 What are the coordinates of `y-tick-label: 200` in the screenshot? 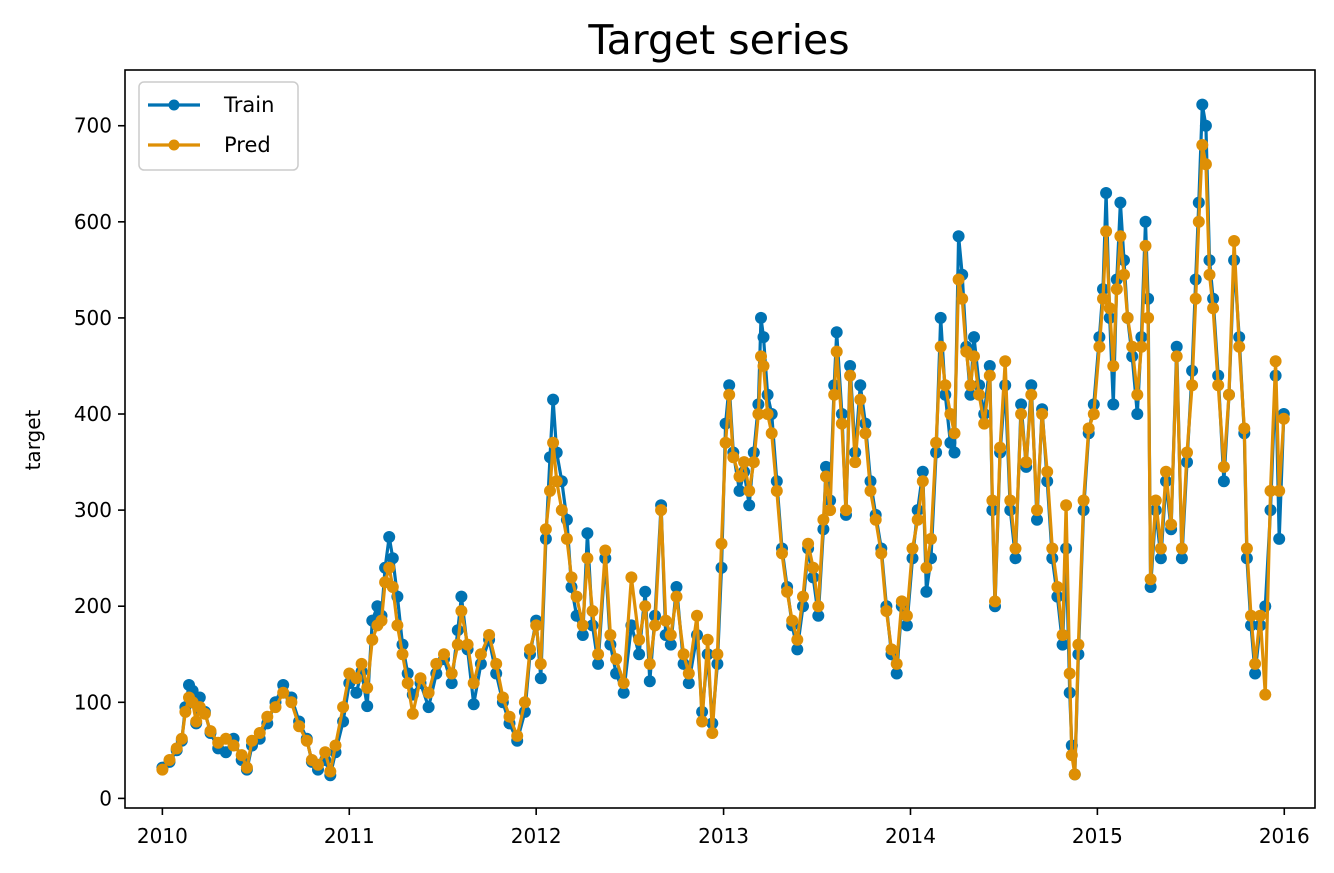 It's located at (93, 606).